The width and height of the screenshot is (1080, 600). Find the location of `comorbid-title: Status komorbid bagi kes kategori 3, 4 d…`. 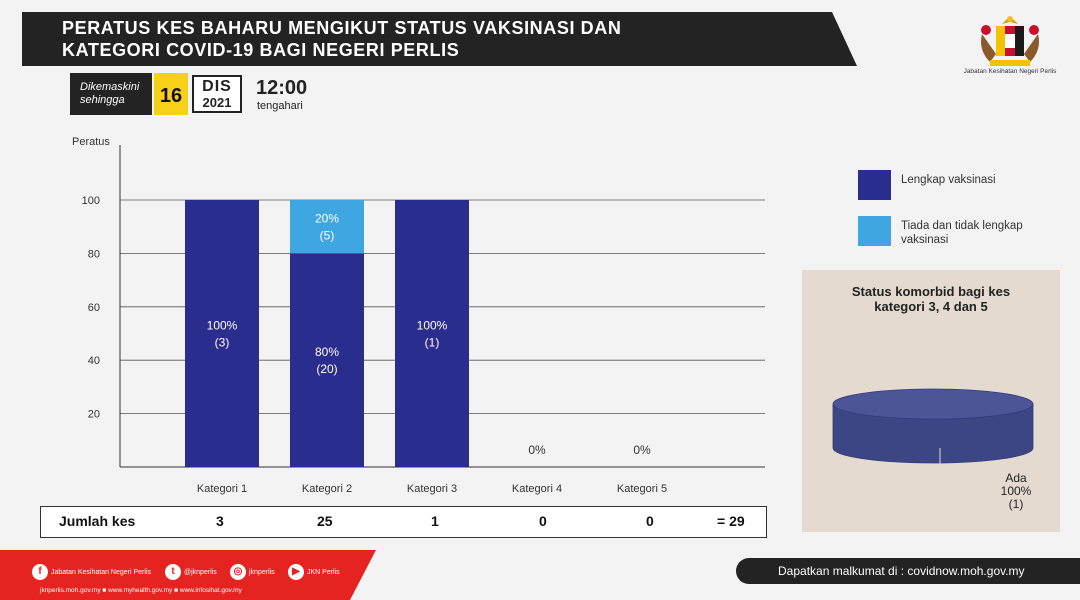

comorbid-title: Status komorbid bagi kes kategori 3, 4 d… is located at coordinates (931, 299).